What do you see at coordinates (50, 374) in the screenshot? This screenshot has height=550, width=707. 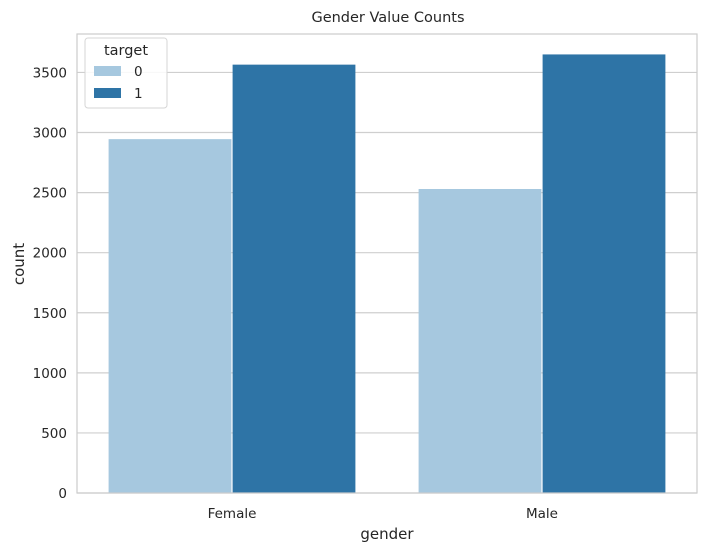 I see `y-tick-label-2: 1000` at bounding box center [50, 374].